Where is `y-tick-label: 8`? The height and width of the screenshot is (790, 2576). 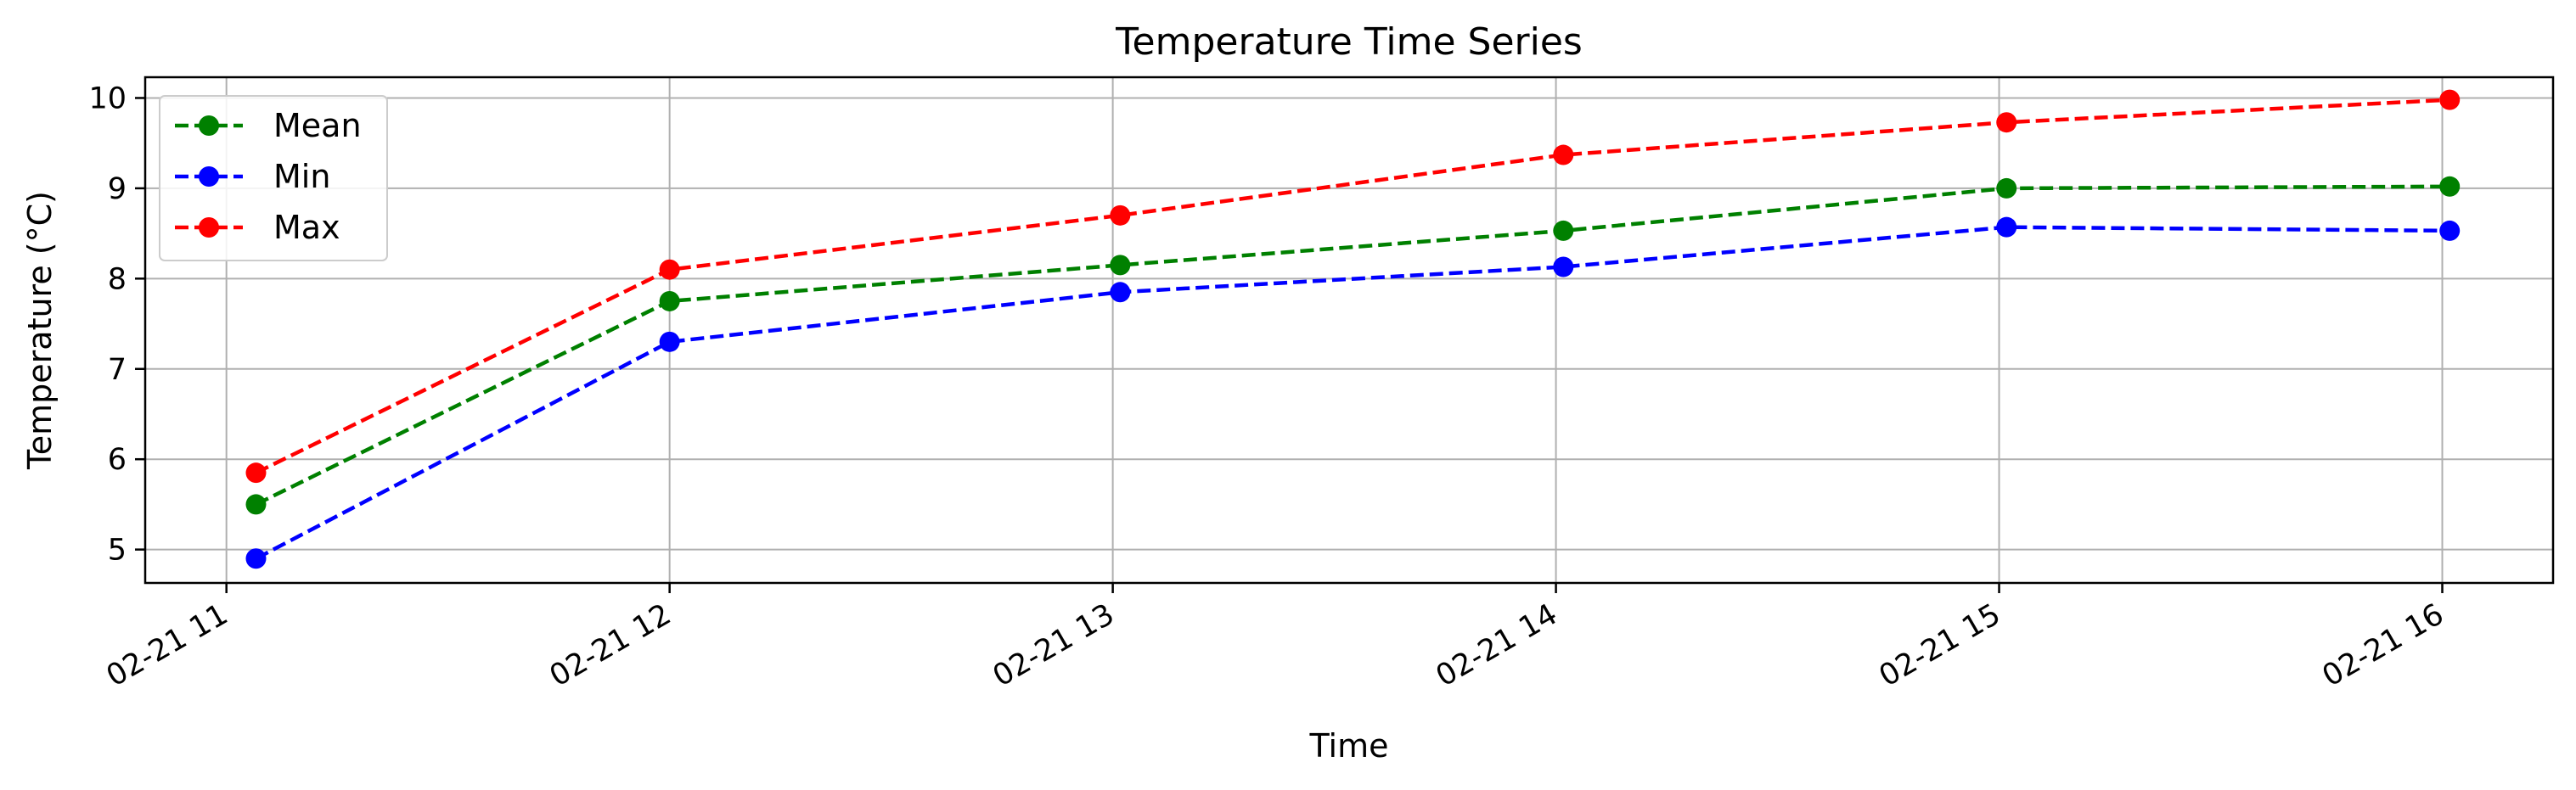 y-tick-label: 8 is located at coordinates (117, 279).